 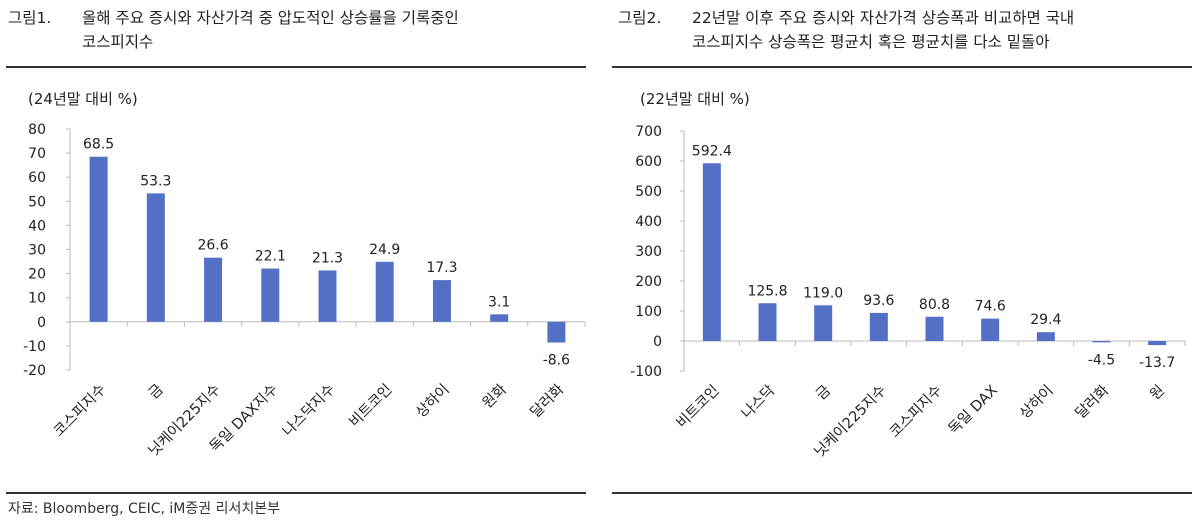 I want to click on chart2-category-label: 금, so click(x=823, y=393).